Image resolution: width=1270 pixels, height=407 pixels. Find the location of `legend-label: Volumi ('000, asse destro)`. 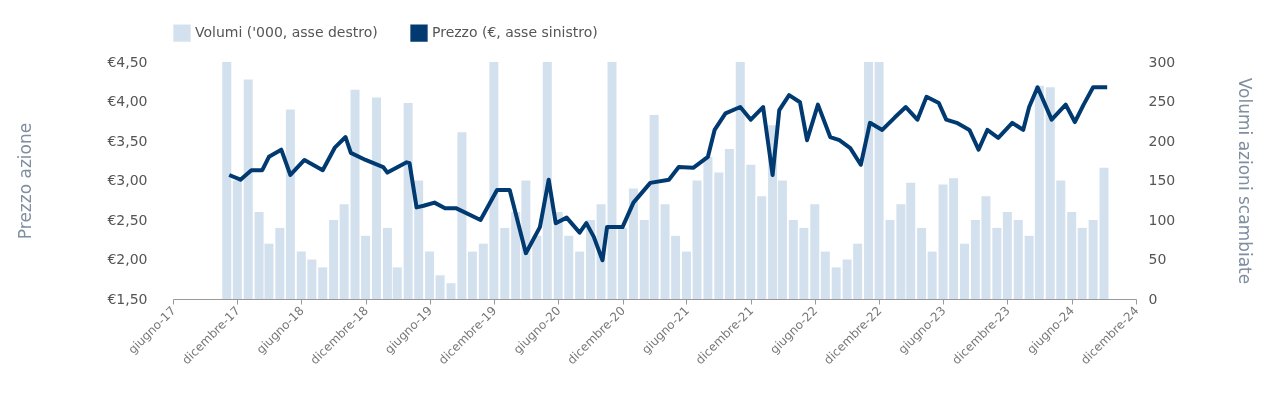

legend-label: Volumi ('000, asse destro) is located at coordinates (286, 32).